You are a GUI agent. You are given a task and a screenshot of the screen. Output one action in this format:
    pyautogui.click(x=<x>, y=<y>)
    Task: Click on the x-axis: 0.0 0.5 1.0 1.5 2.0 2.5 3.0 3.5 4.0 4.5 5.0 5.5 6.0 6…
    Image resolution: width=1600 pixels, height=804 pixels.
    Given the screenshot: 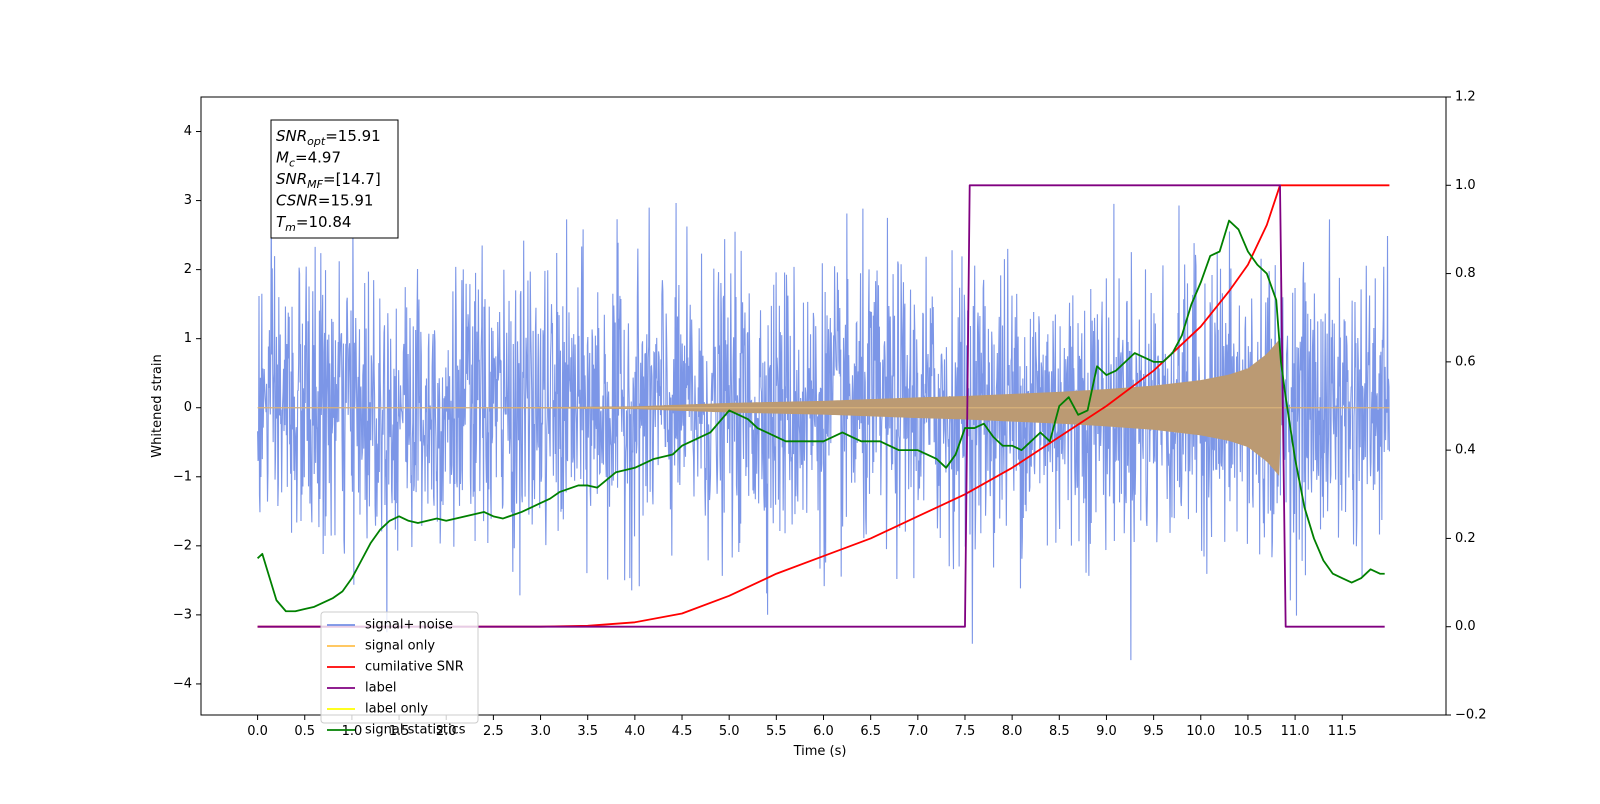 What is the action you would take?
    pyautogui.click(x=802, y=727)
    